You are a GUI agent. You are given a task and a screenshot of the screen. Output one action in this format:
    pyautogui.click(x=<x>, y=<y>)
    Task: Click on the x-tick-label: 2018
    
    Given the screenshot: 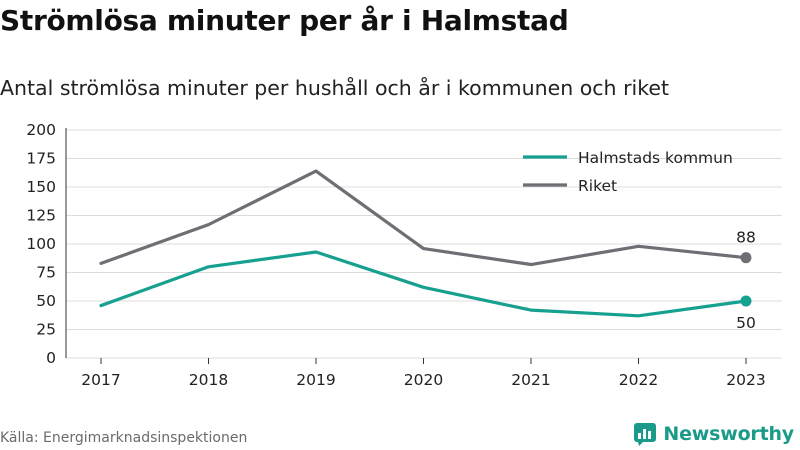 What is the action you would take?
    pyautogui.click(x=208, y=380)
    